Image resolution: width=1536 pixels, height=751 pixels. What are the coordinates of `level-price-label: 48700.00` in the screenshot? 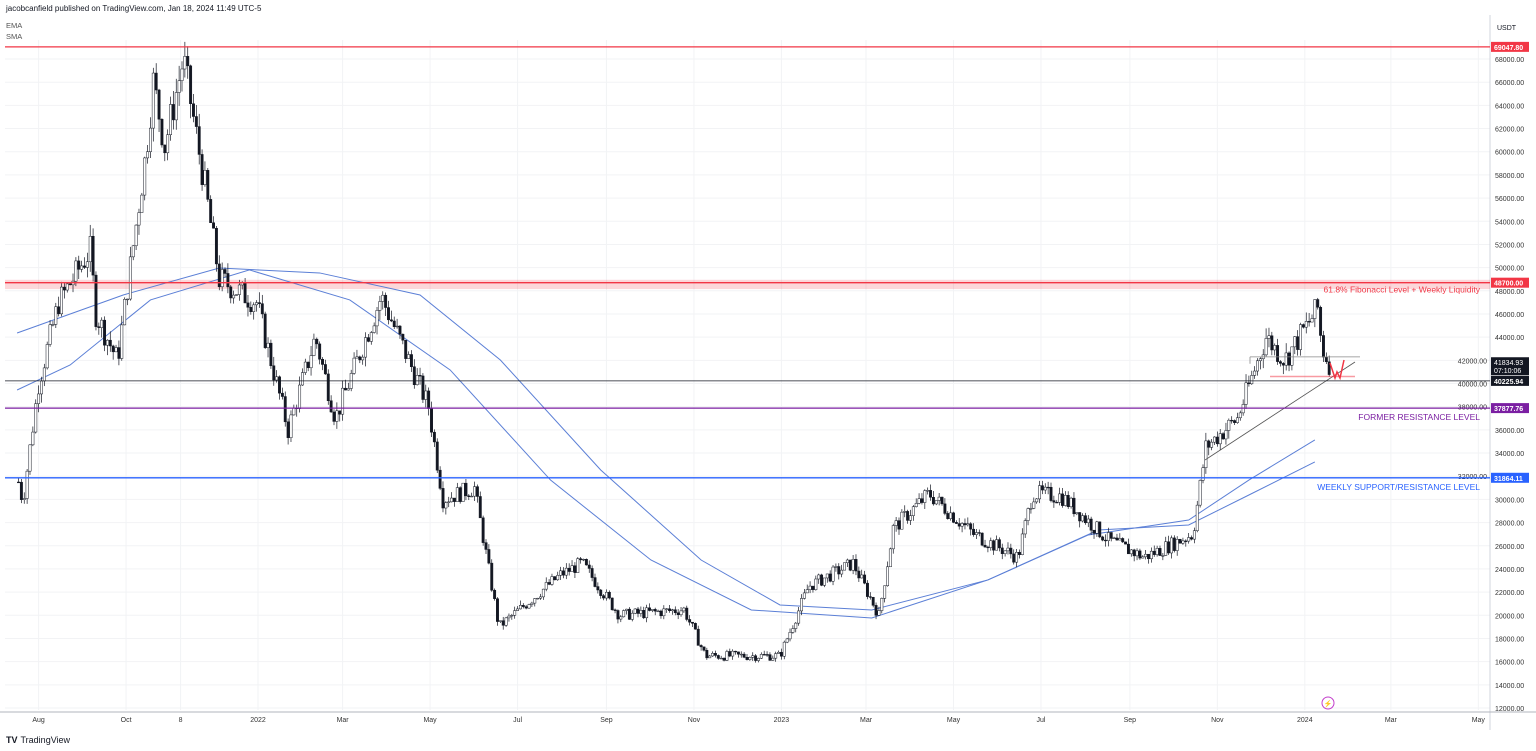 It's located at (1508, 284).